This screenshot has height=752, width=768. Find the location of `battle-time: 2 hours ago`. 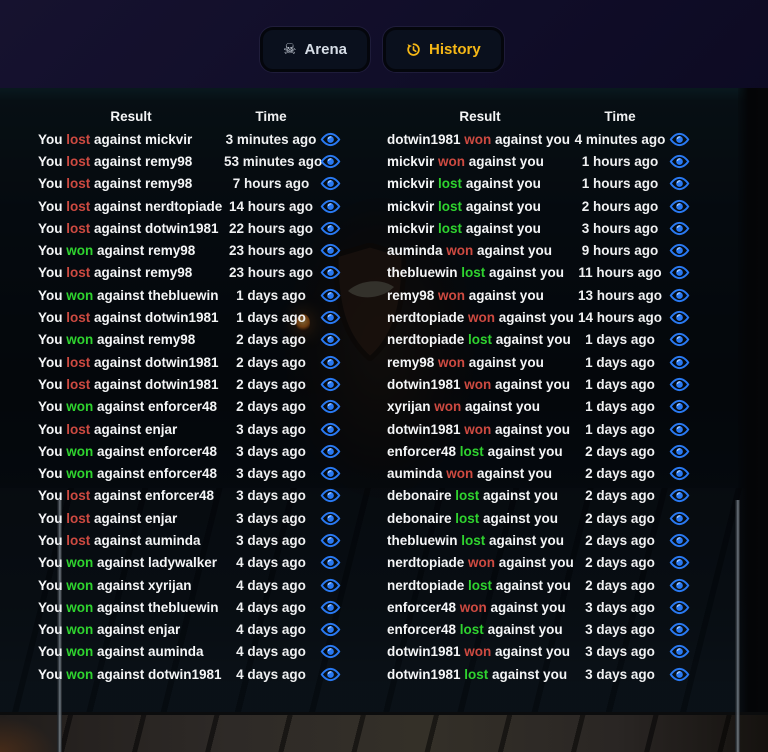

battle-time: 2 hours ago is located at coordinates (620, 206).